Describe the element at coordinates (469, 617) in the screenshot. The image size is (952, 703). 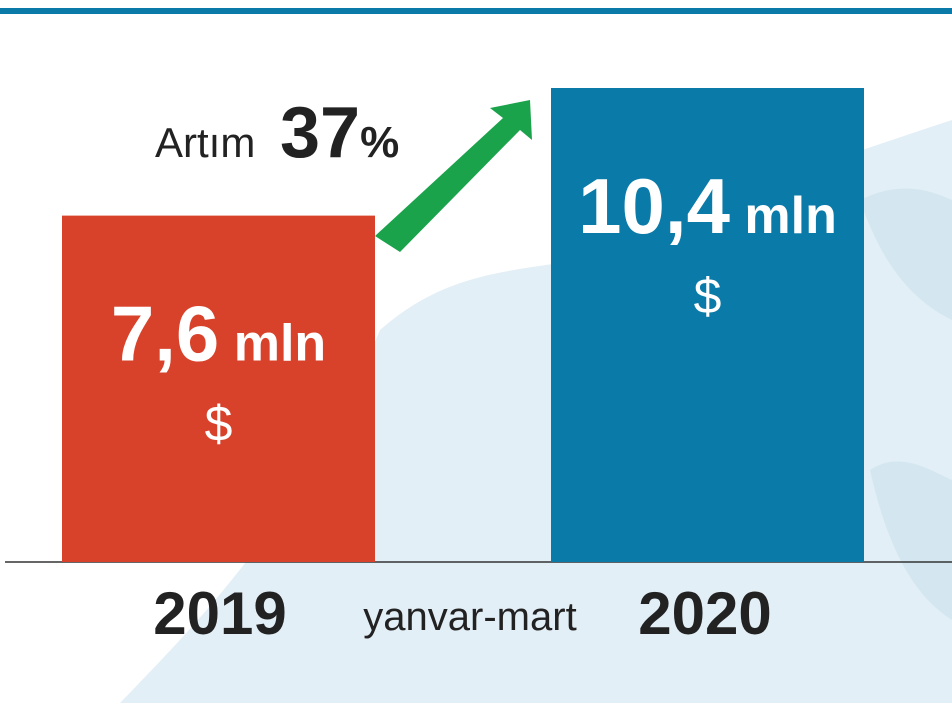
I see `x-axis-label: yanvar-mart` at that location.